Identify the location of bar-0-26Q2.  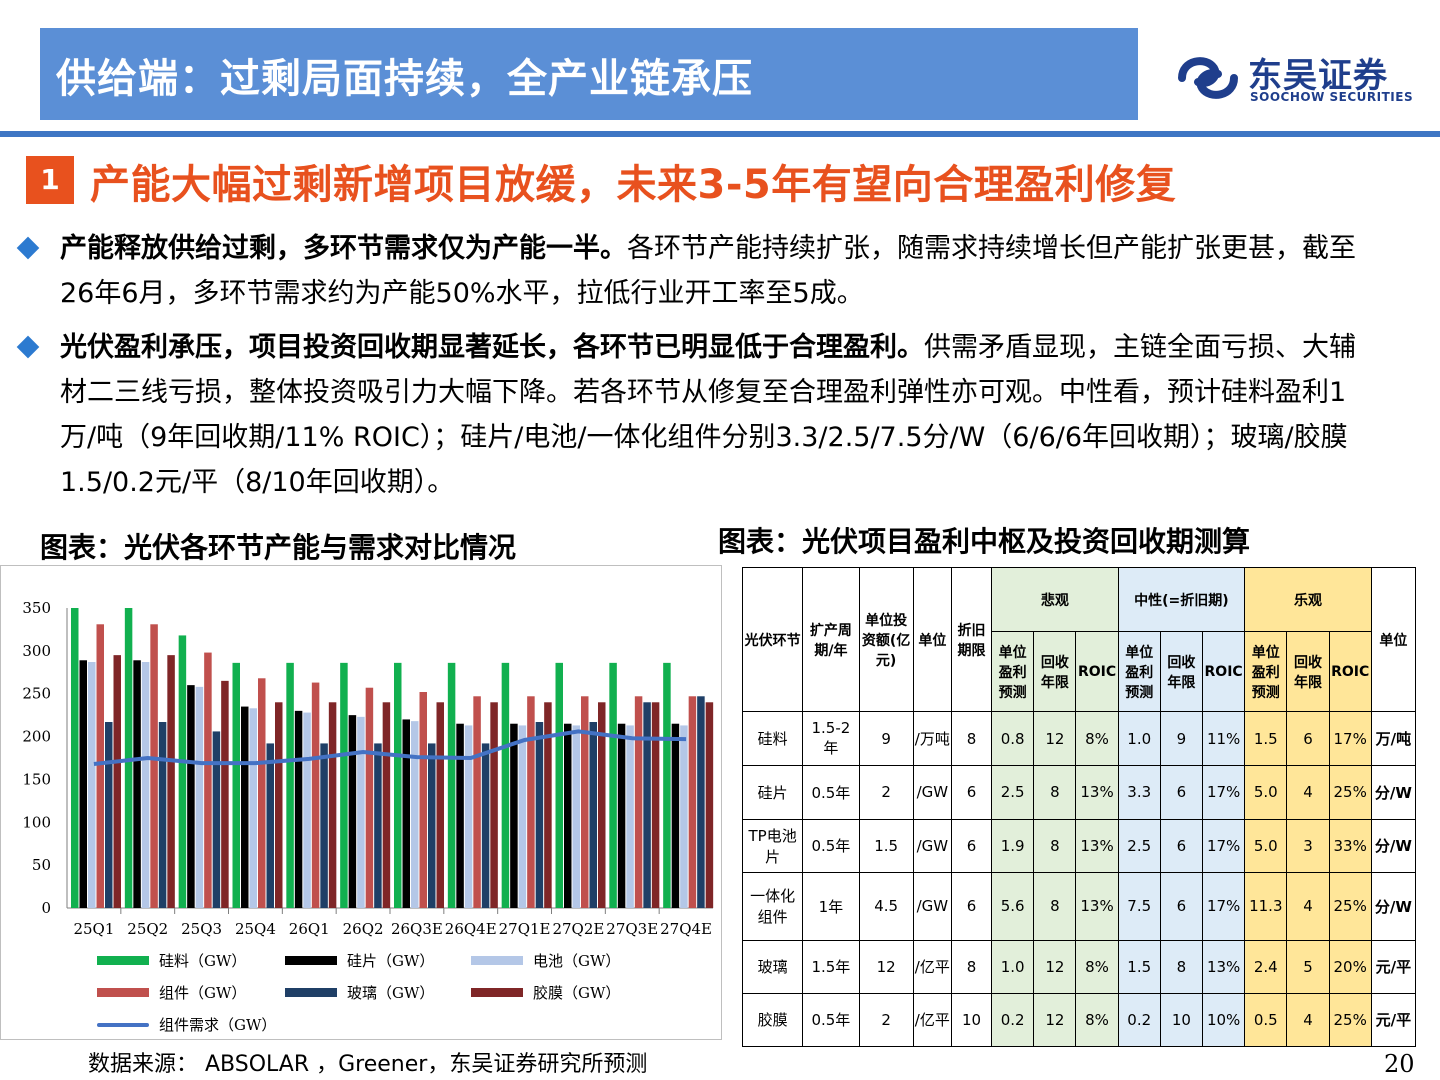
(344, 785).